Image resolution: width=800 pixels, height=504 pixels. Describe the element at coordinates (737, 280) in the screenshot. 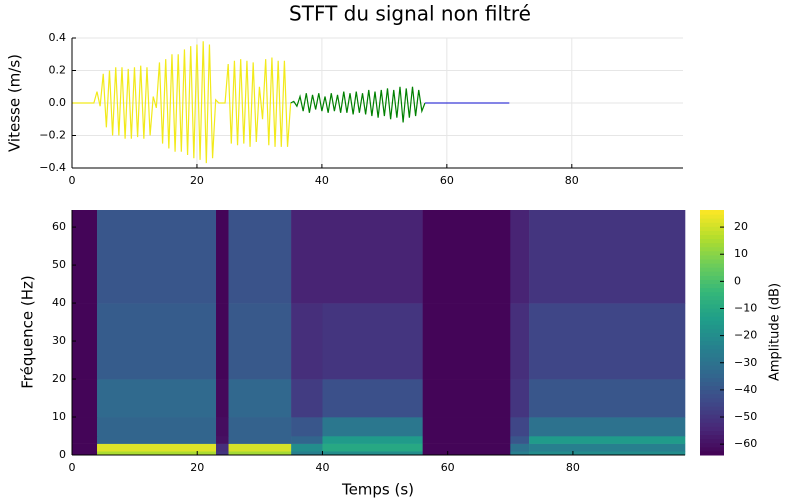

I see `colorbar-tick-label: 0` at that location.